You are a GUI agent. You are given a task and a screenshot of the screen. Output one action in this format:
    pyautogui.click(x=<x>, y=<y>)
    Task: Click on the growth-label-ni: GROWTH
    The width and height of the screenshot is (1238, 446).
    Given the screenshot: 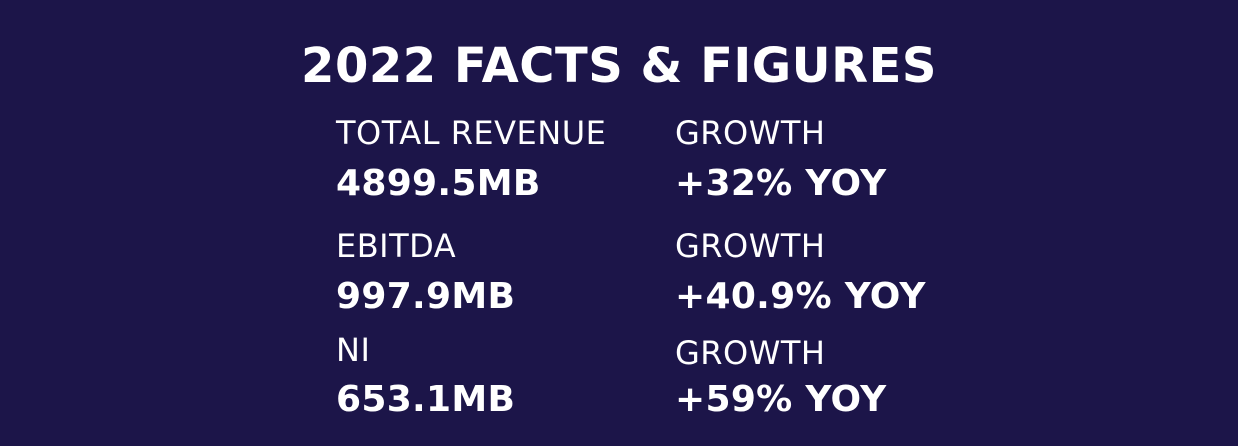 What is the action you would take?
    pyautogui.click(x=750, y=353)
    